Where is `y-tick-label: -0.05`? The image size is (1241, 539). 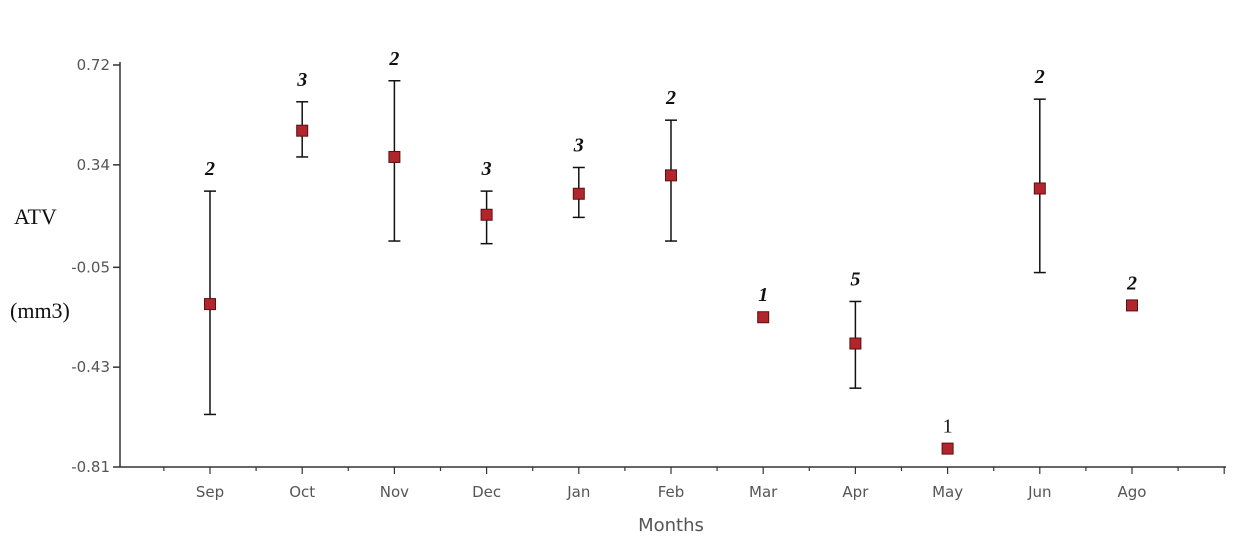
y-tick-label: -0.05 is located at coordinates (90, 267).